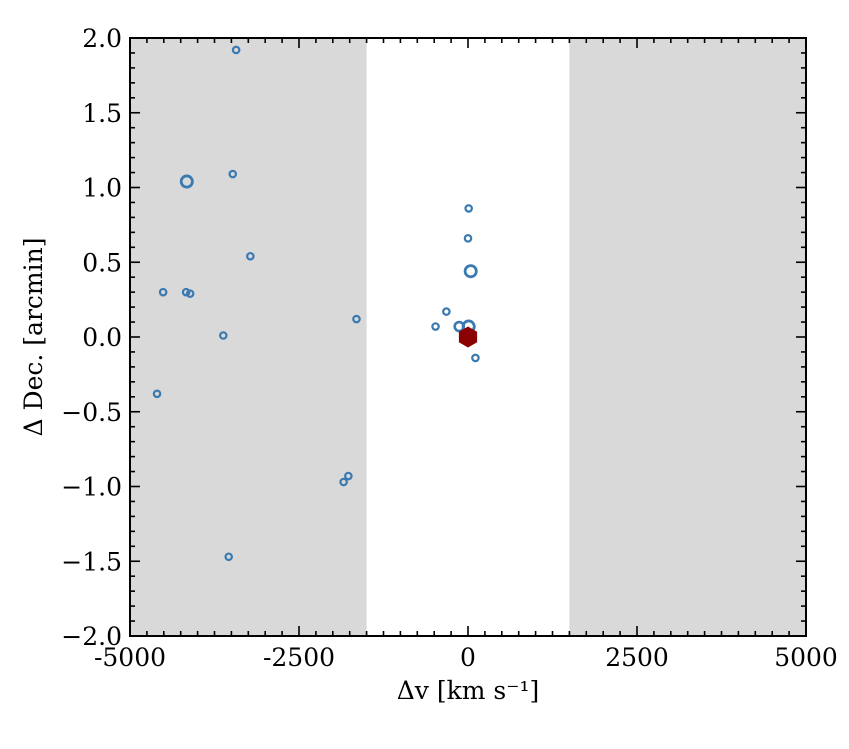 The height and width of the screenshot is (749, 849). What do you see at coordinates (299, 657) in the screenshot?
I see `x-tick-label: -2500` at bounding box center [299, 657].